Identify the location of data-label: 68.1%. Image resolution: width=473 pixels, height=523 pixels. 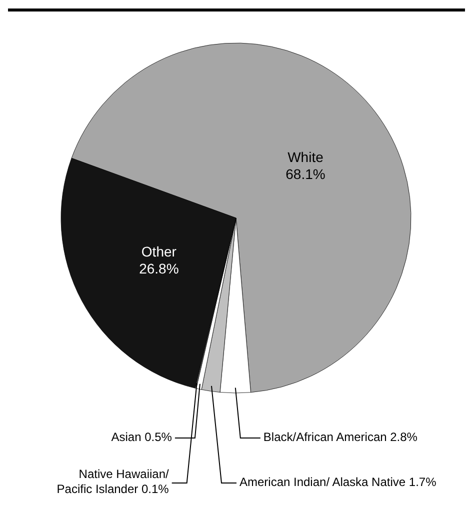
(306, 174).